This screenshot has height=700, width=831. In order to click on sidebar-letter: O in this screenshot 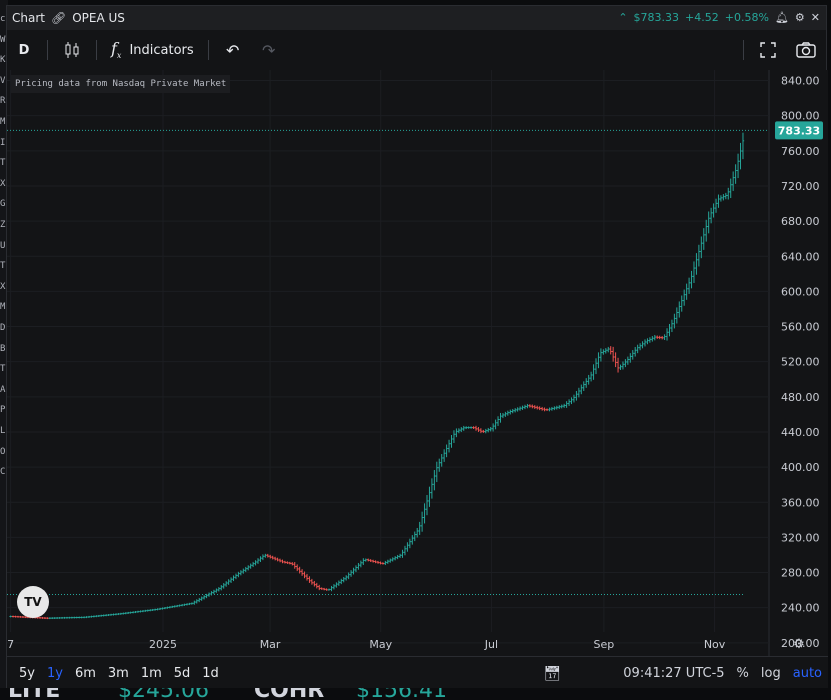, I will do `click(3, 451)`.